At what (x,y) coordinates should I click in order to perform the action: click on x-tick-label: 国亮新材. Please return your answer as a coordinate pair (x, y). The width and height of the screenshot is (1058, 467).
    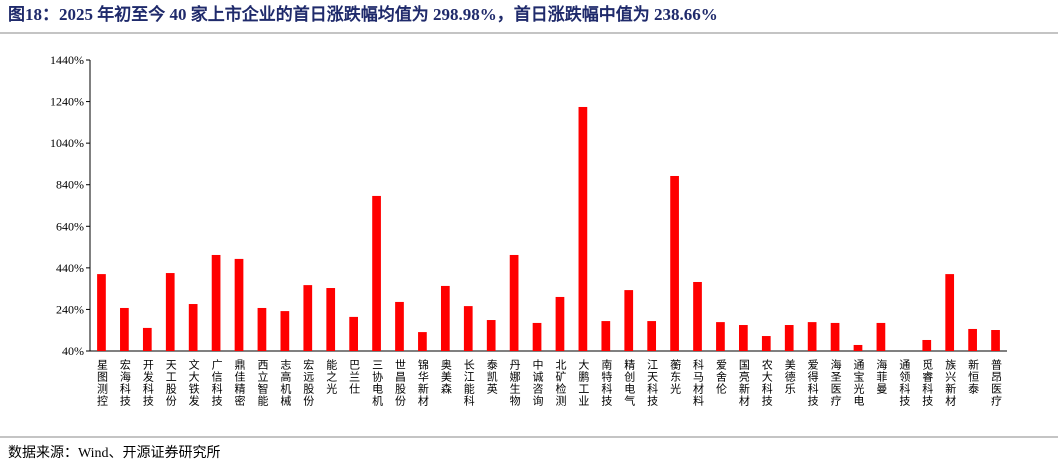
    Looking at the image, I should click on (743, 383).